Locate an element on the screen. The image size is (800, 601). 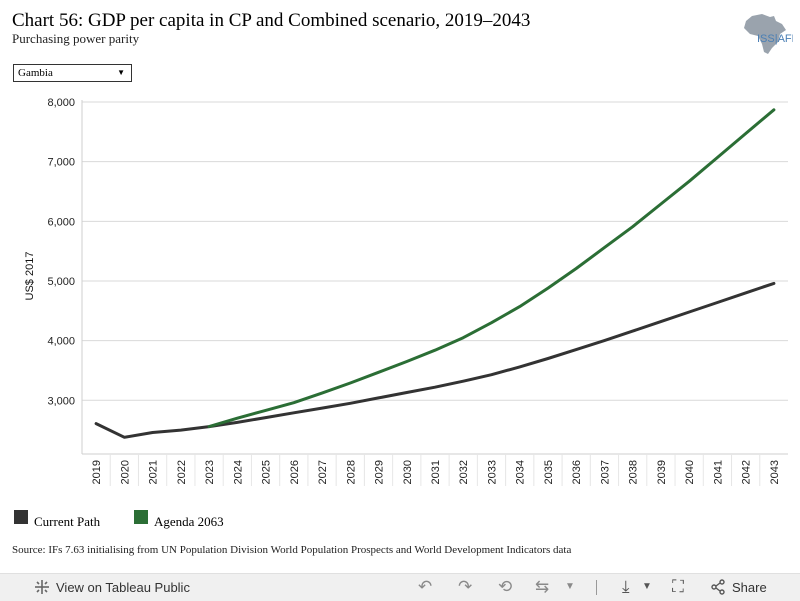
country-select: Gambia ▼ is located at coordinates (72, 73).